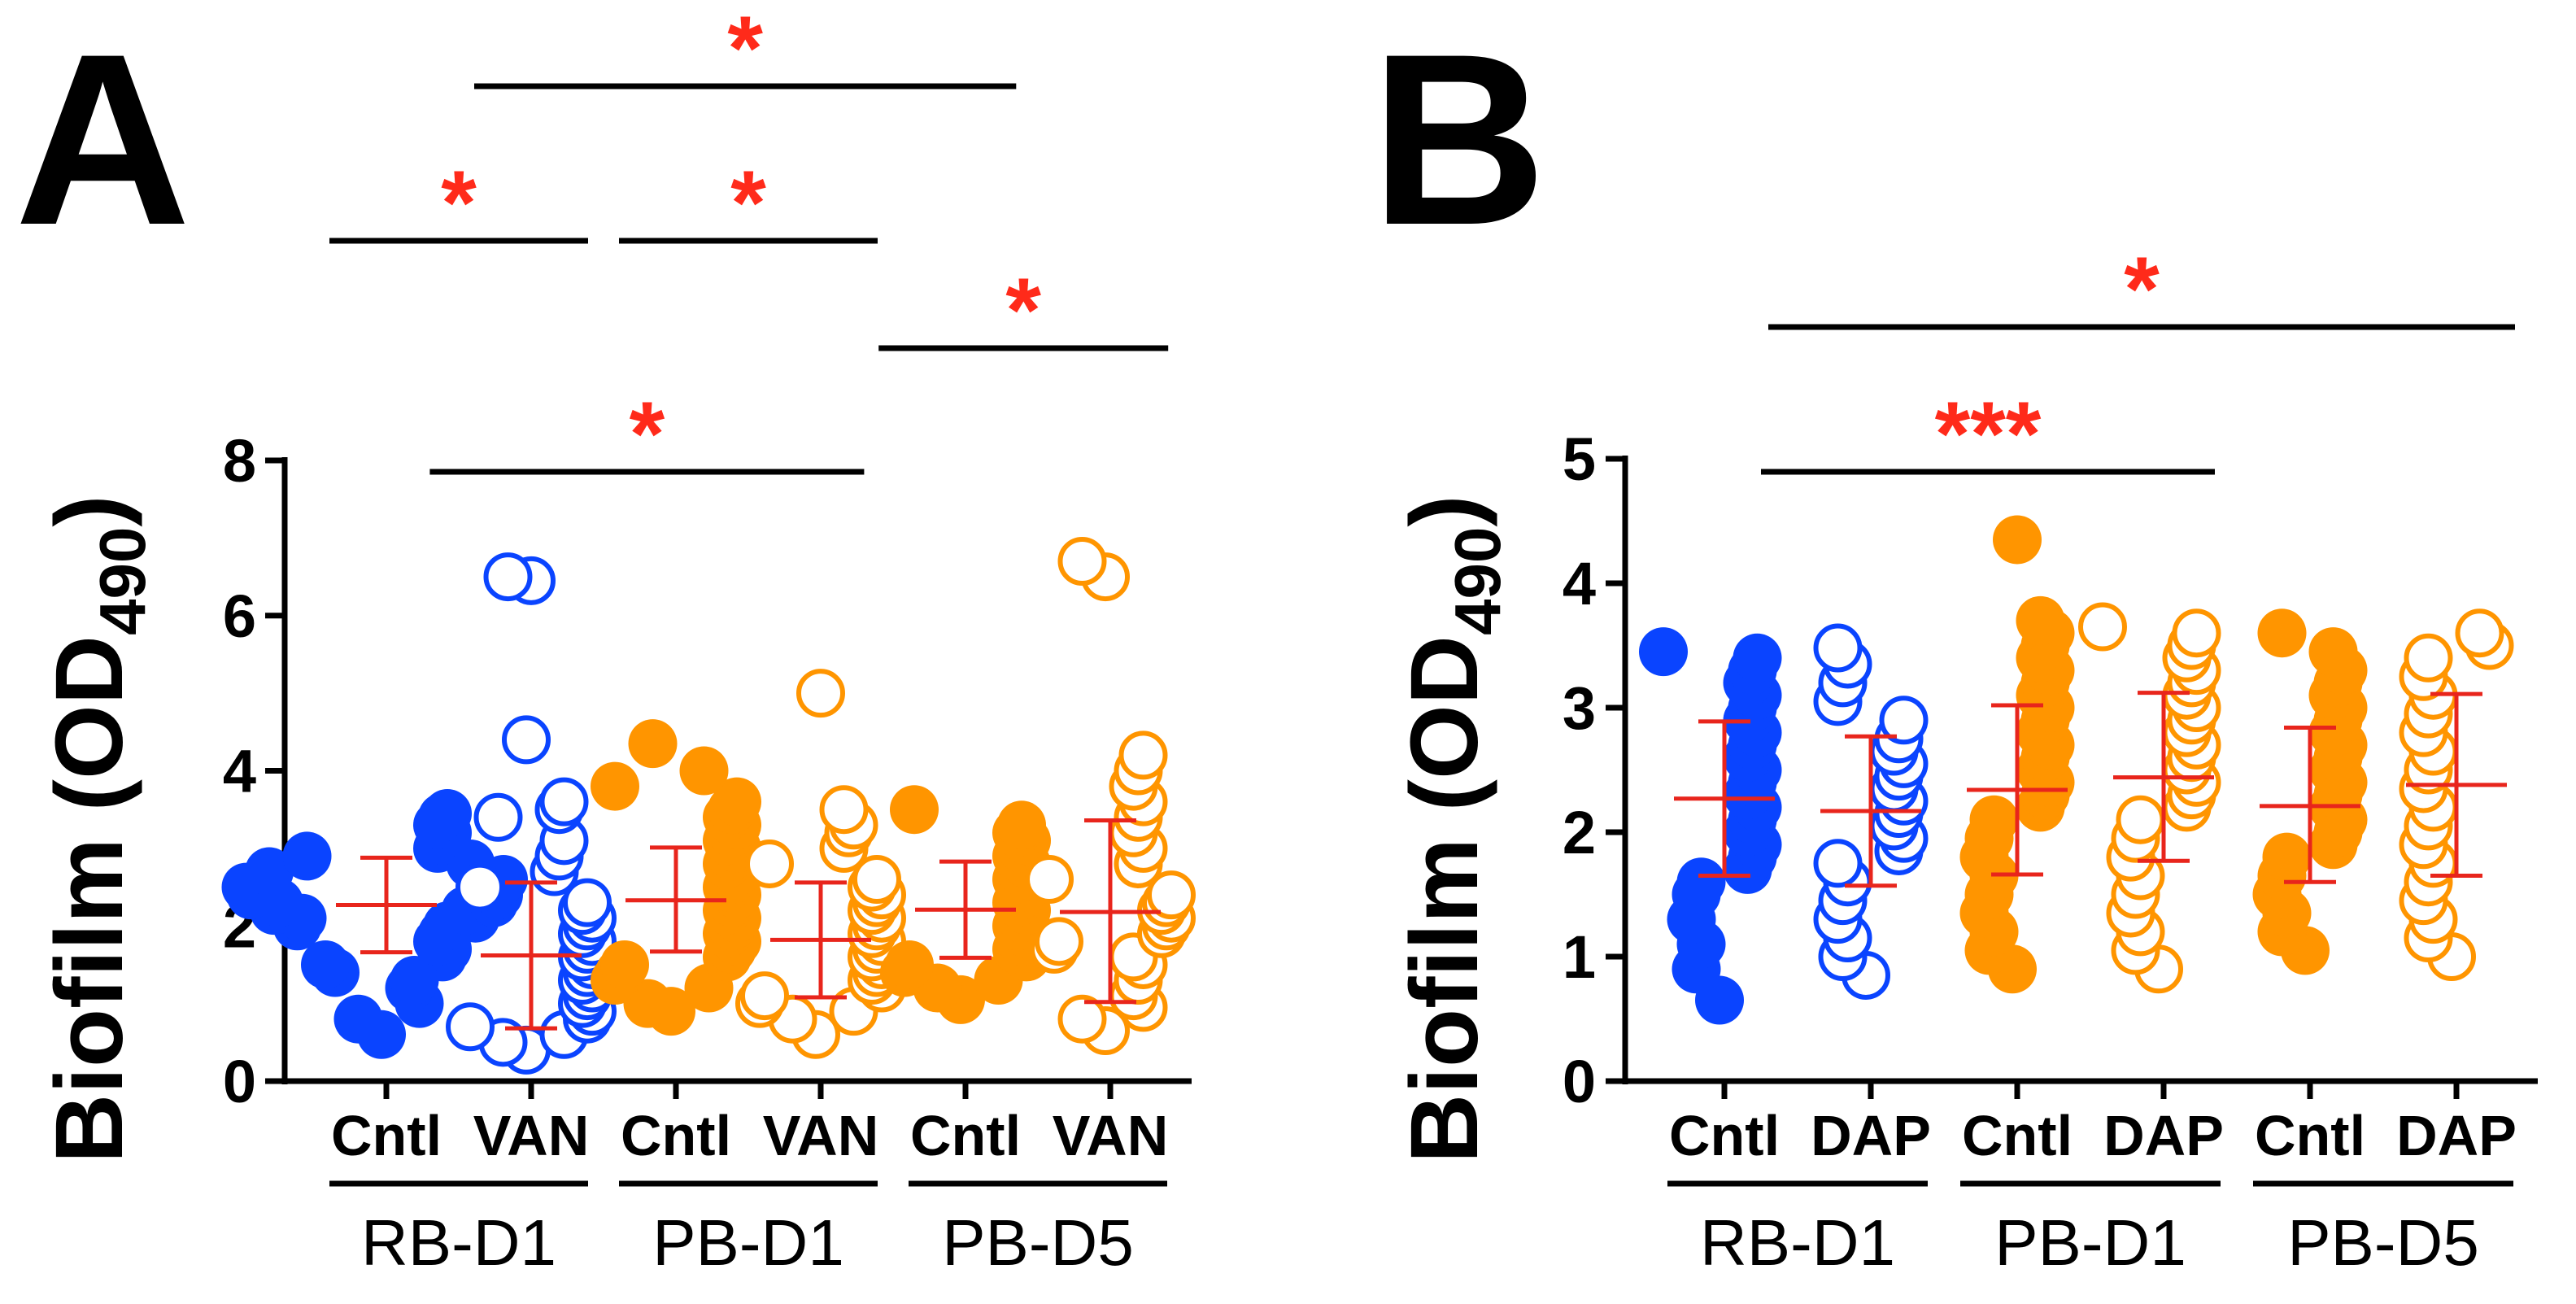 The height and width of the screenshot is (1304, 2576). What do you see at coordinates (458, 1242) in the screenshot?
I see `group-label-a-0: RB-D1` at bounding box center [458, 1242].